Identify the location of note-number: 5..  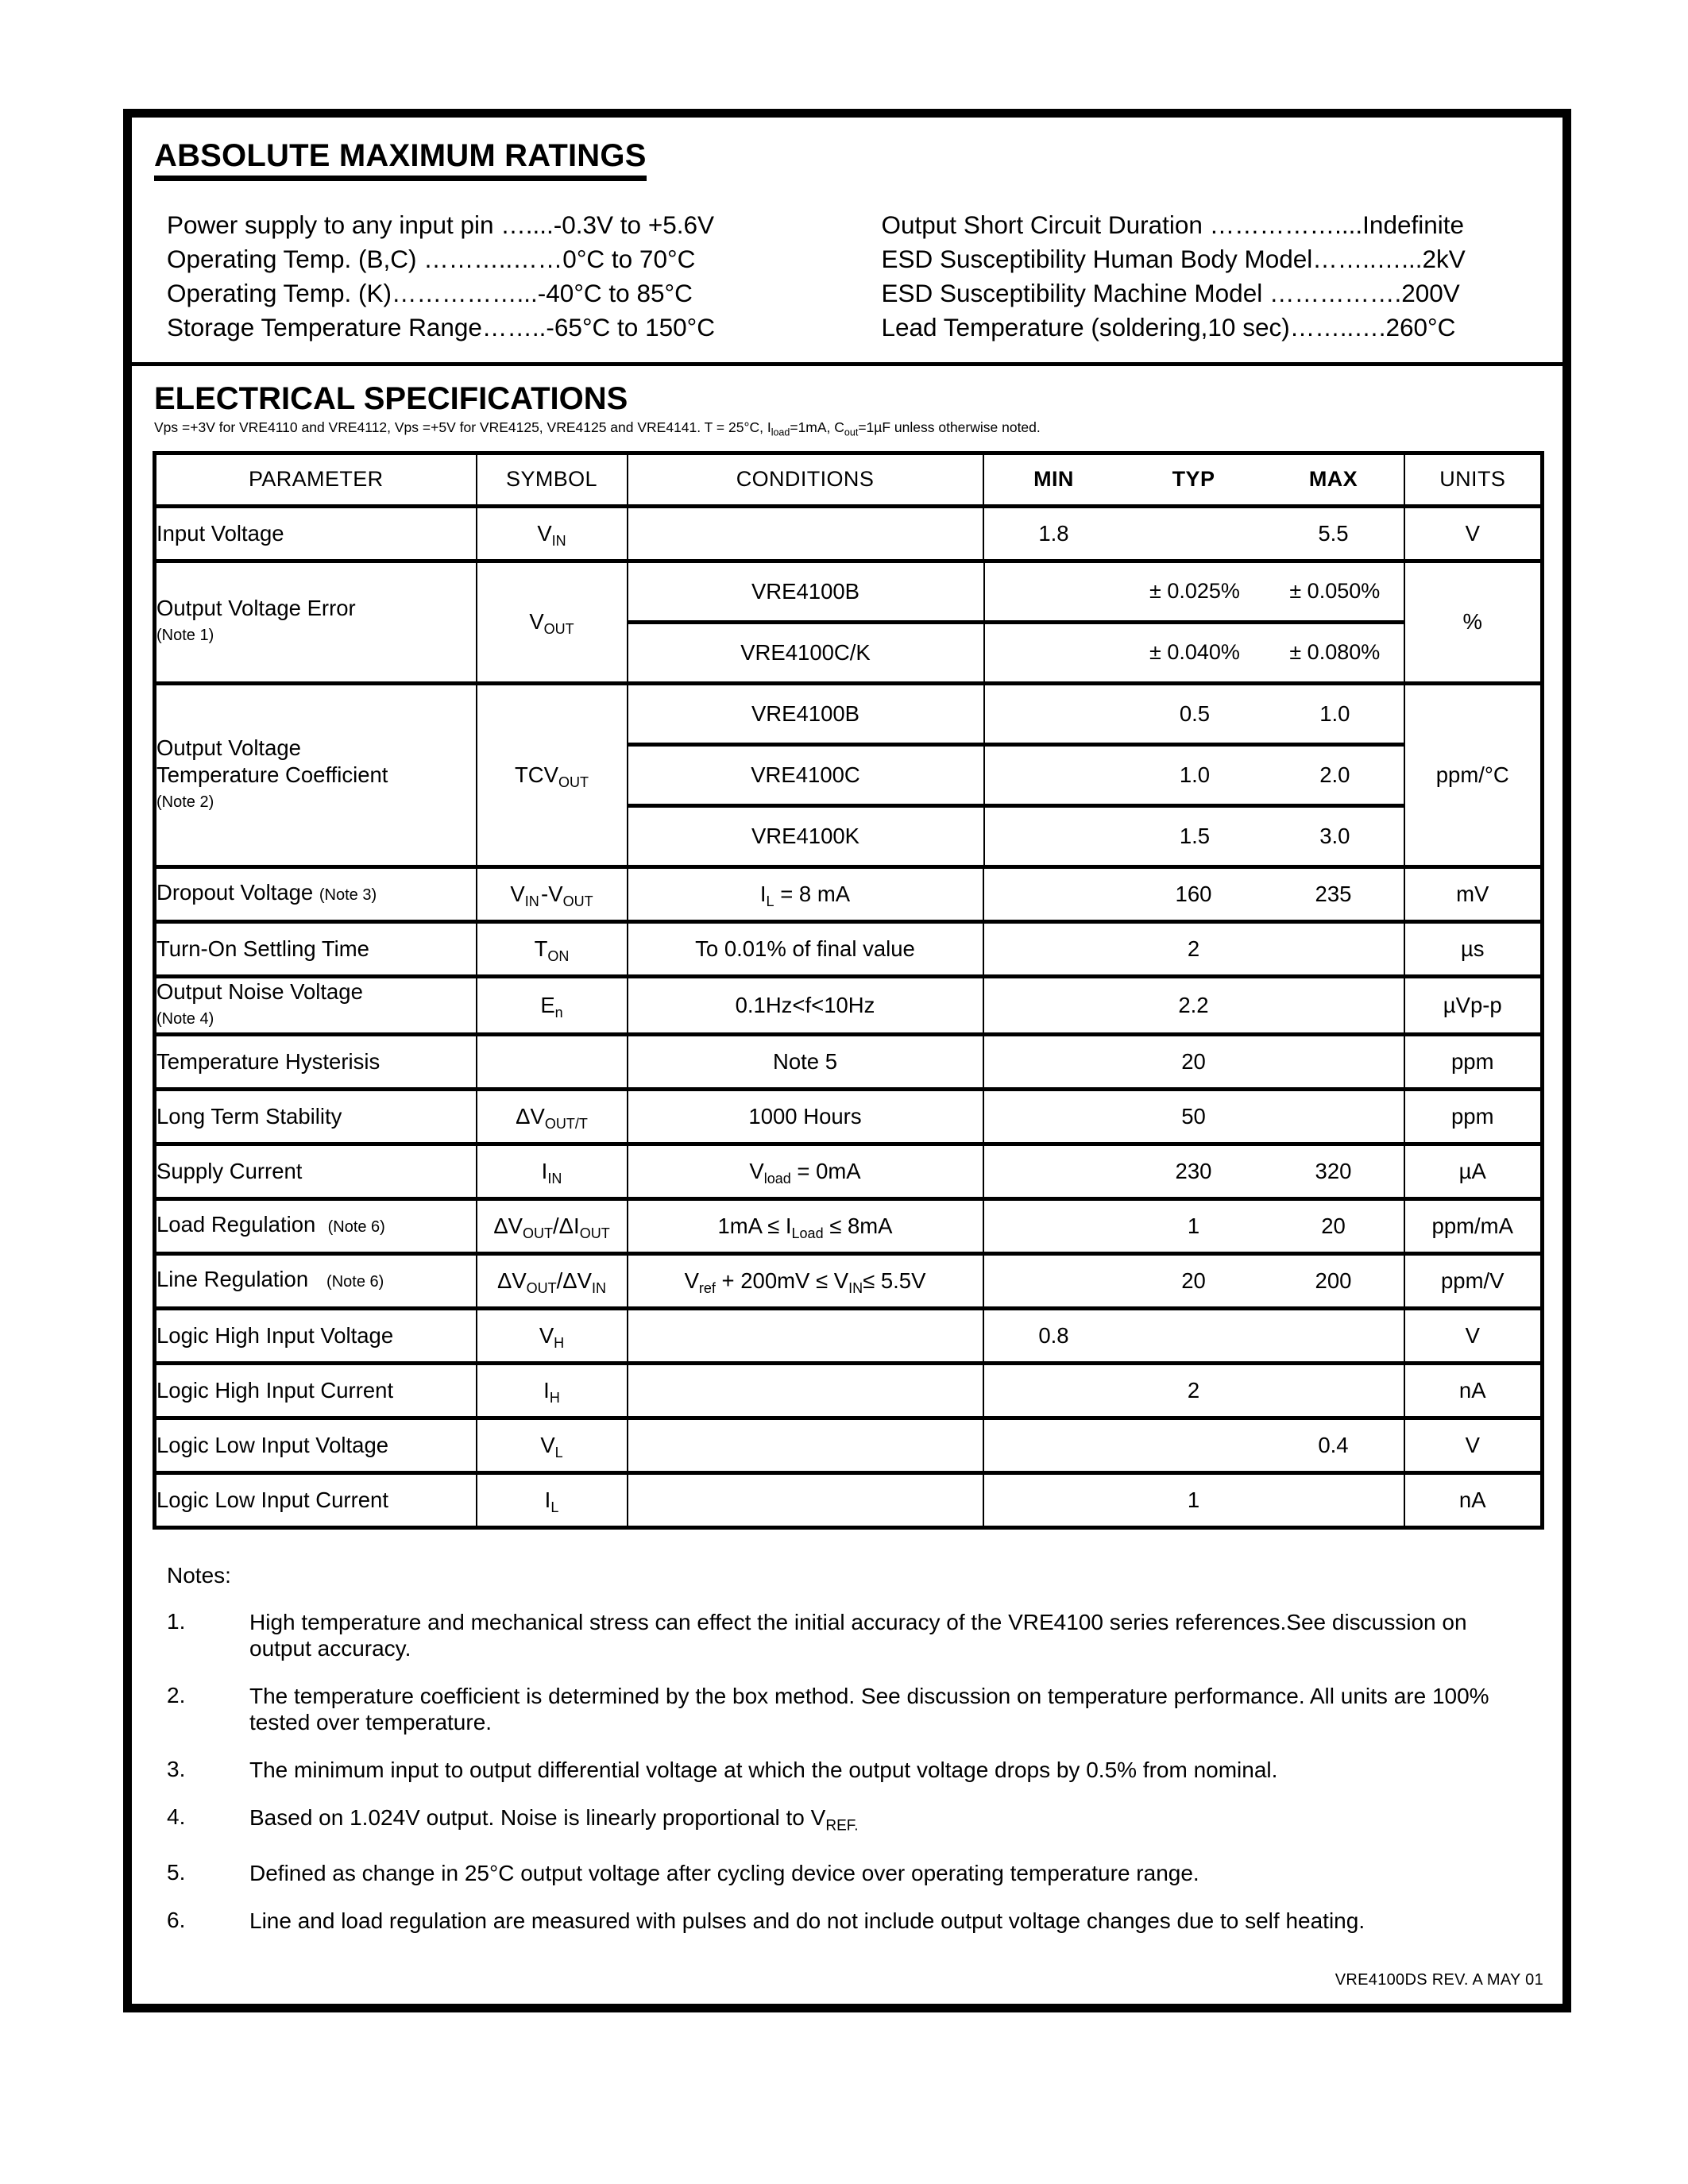
(177, 1873).